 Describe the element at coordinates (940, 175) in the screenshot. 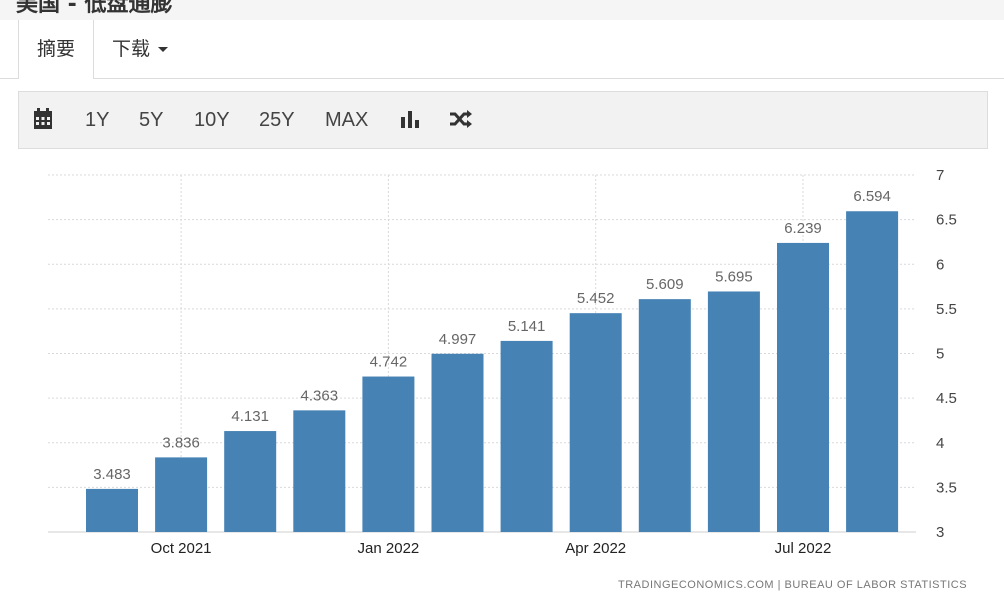

I see `y-tick-label: 7` at that location.